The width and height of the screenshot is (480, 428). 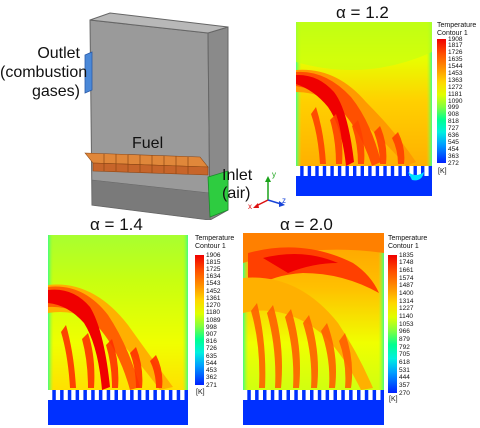 What do you see at coordinates (441, 101) in the screenshot?
I see `panel-a12-colorbar` at bounding box center [441, 101].